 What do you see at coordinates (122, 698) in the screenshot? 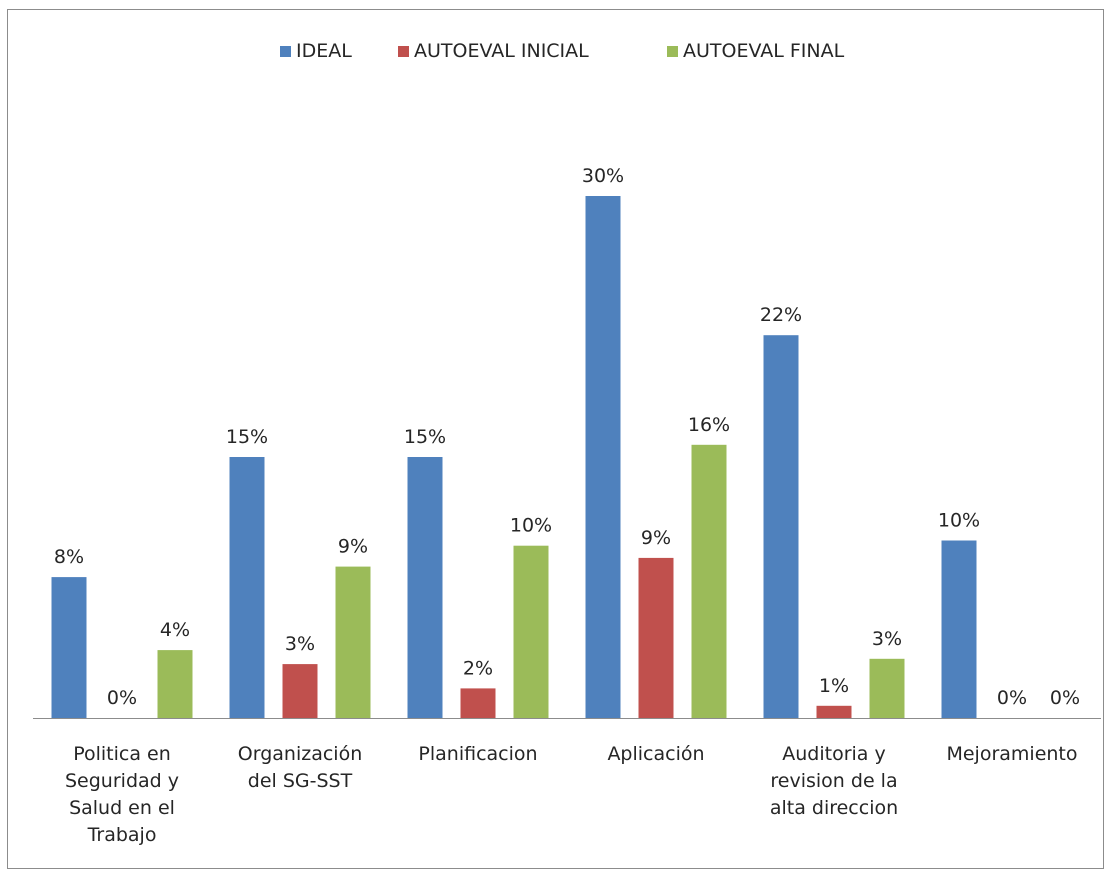
I see `data-label-1-0: 0%` at bounding box center [122, 698].